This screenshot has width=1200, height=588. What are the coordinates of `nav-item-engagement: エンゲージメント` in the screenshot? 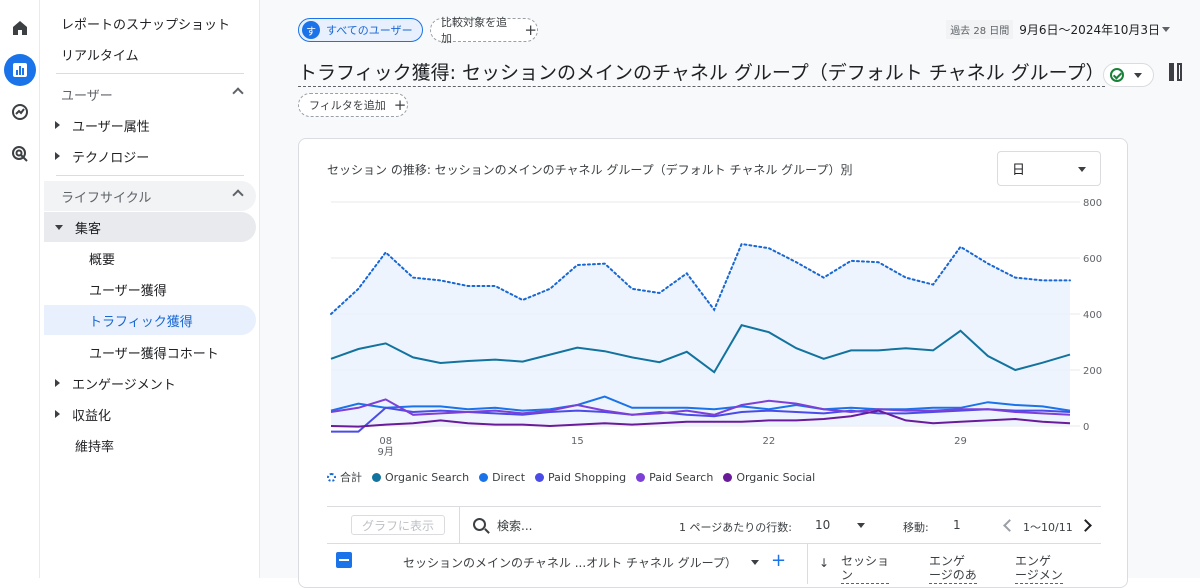 It's located at (150, 383).